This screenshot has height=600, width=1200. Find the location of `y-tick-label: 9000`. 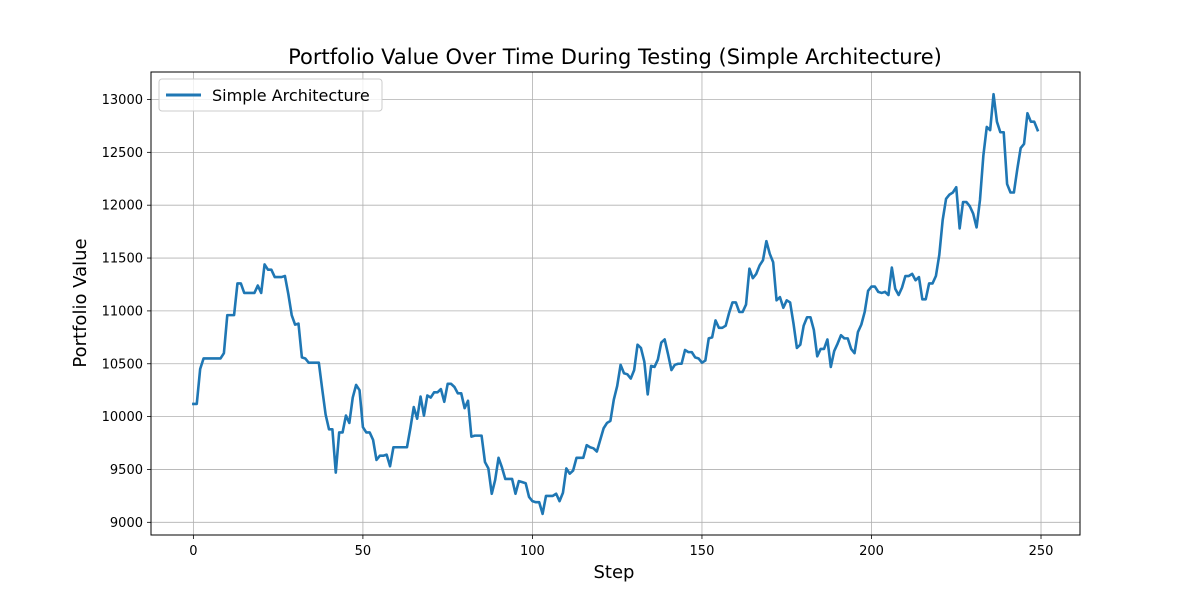

y-tick-label: 9000 is located at coordinates (126, 523).